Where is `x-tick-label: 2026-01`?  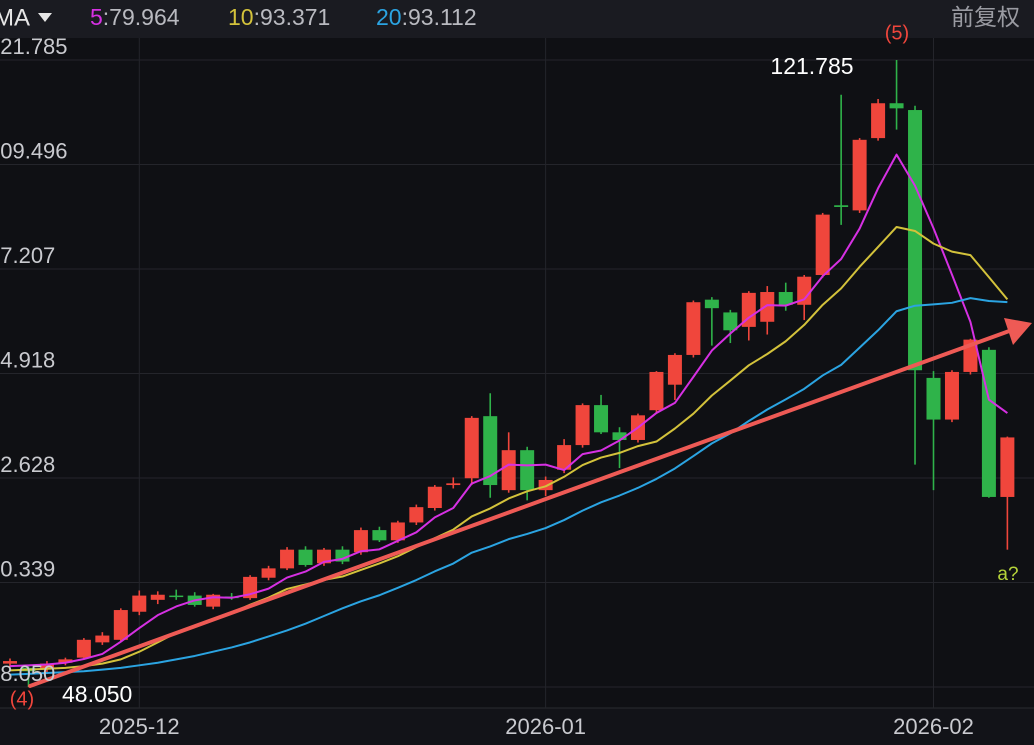 x-tick-label: 2026-01 is located at coordinates (545, 726).